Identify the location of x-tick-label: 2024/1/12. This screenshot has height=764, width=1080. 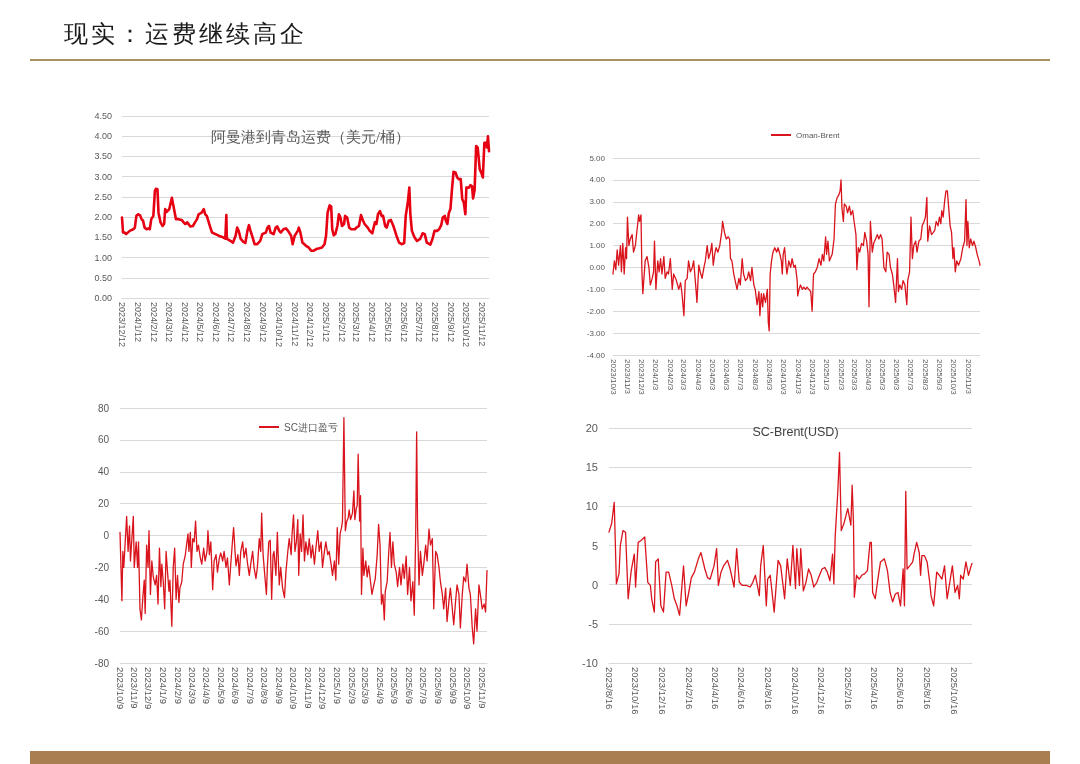
(137, 322).